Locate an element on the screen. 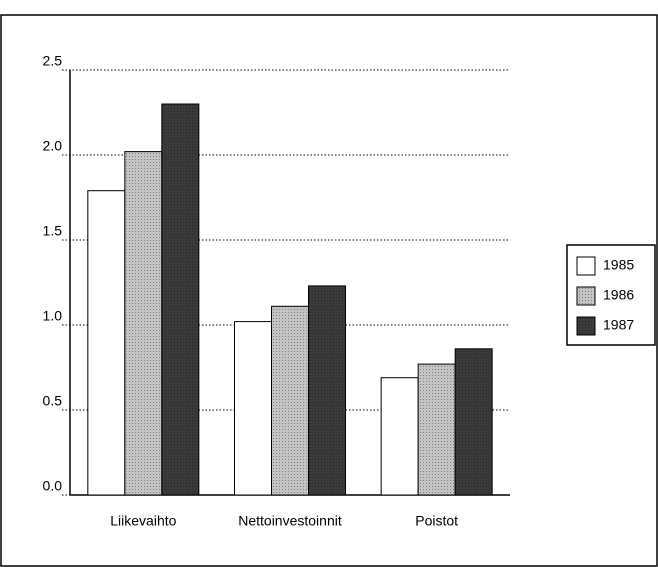 This screenshot has height=567, width=658. x-tick-label: Nettoinvestoinnit is located at coordinates (290, 521).